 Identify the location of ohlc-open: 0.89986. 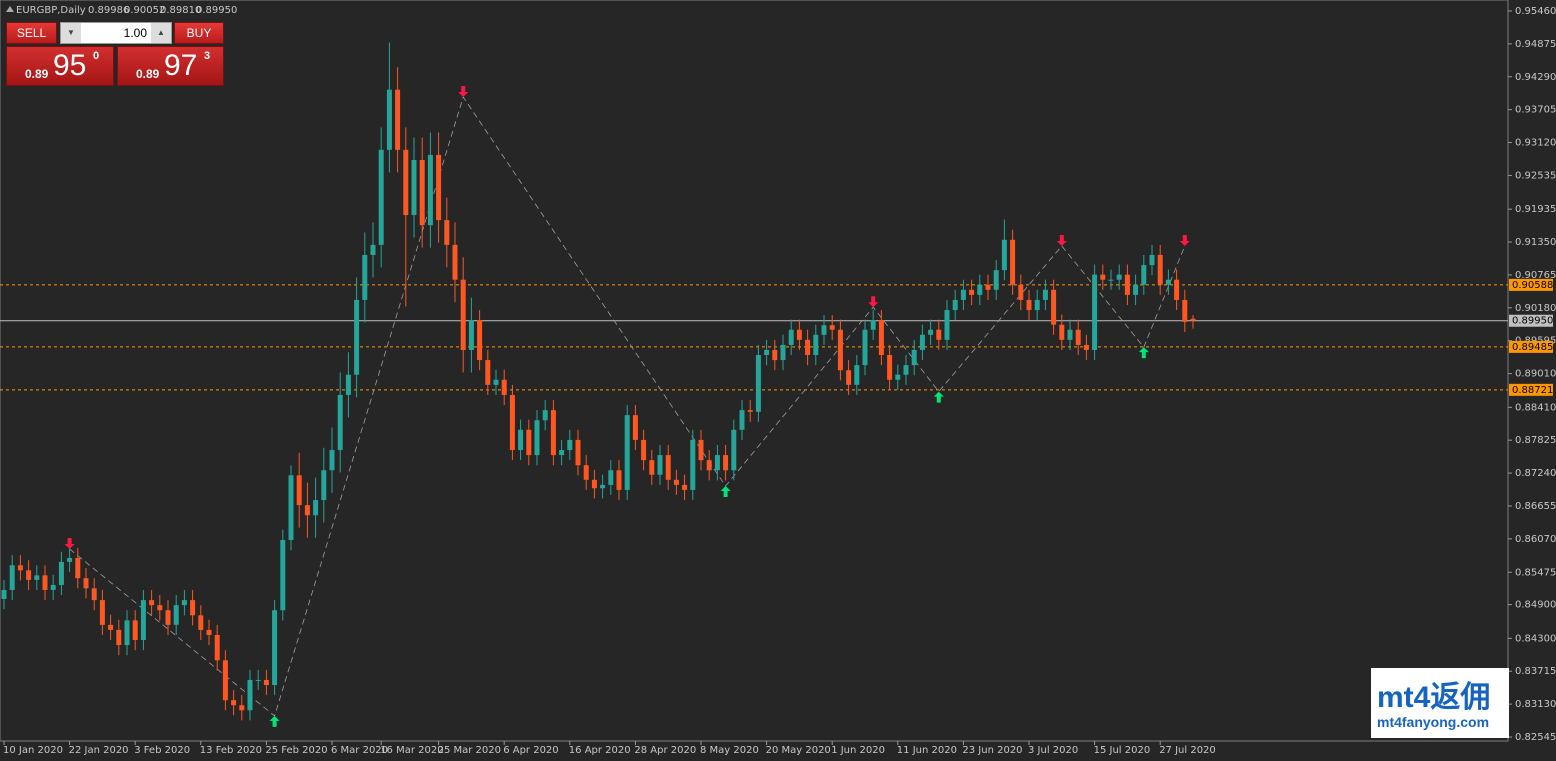
(108, 10).